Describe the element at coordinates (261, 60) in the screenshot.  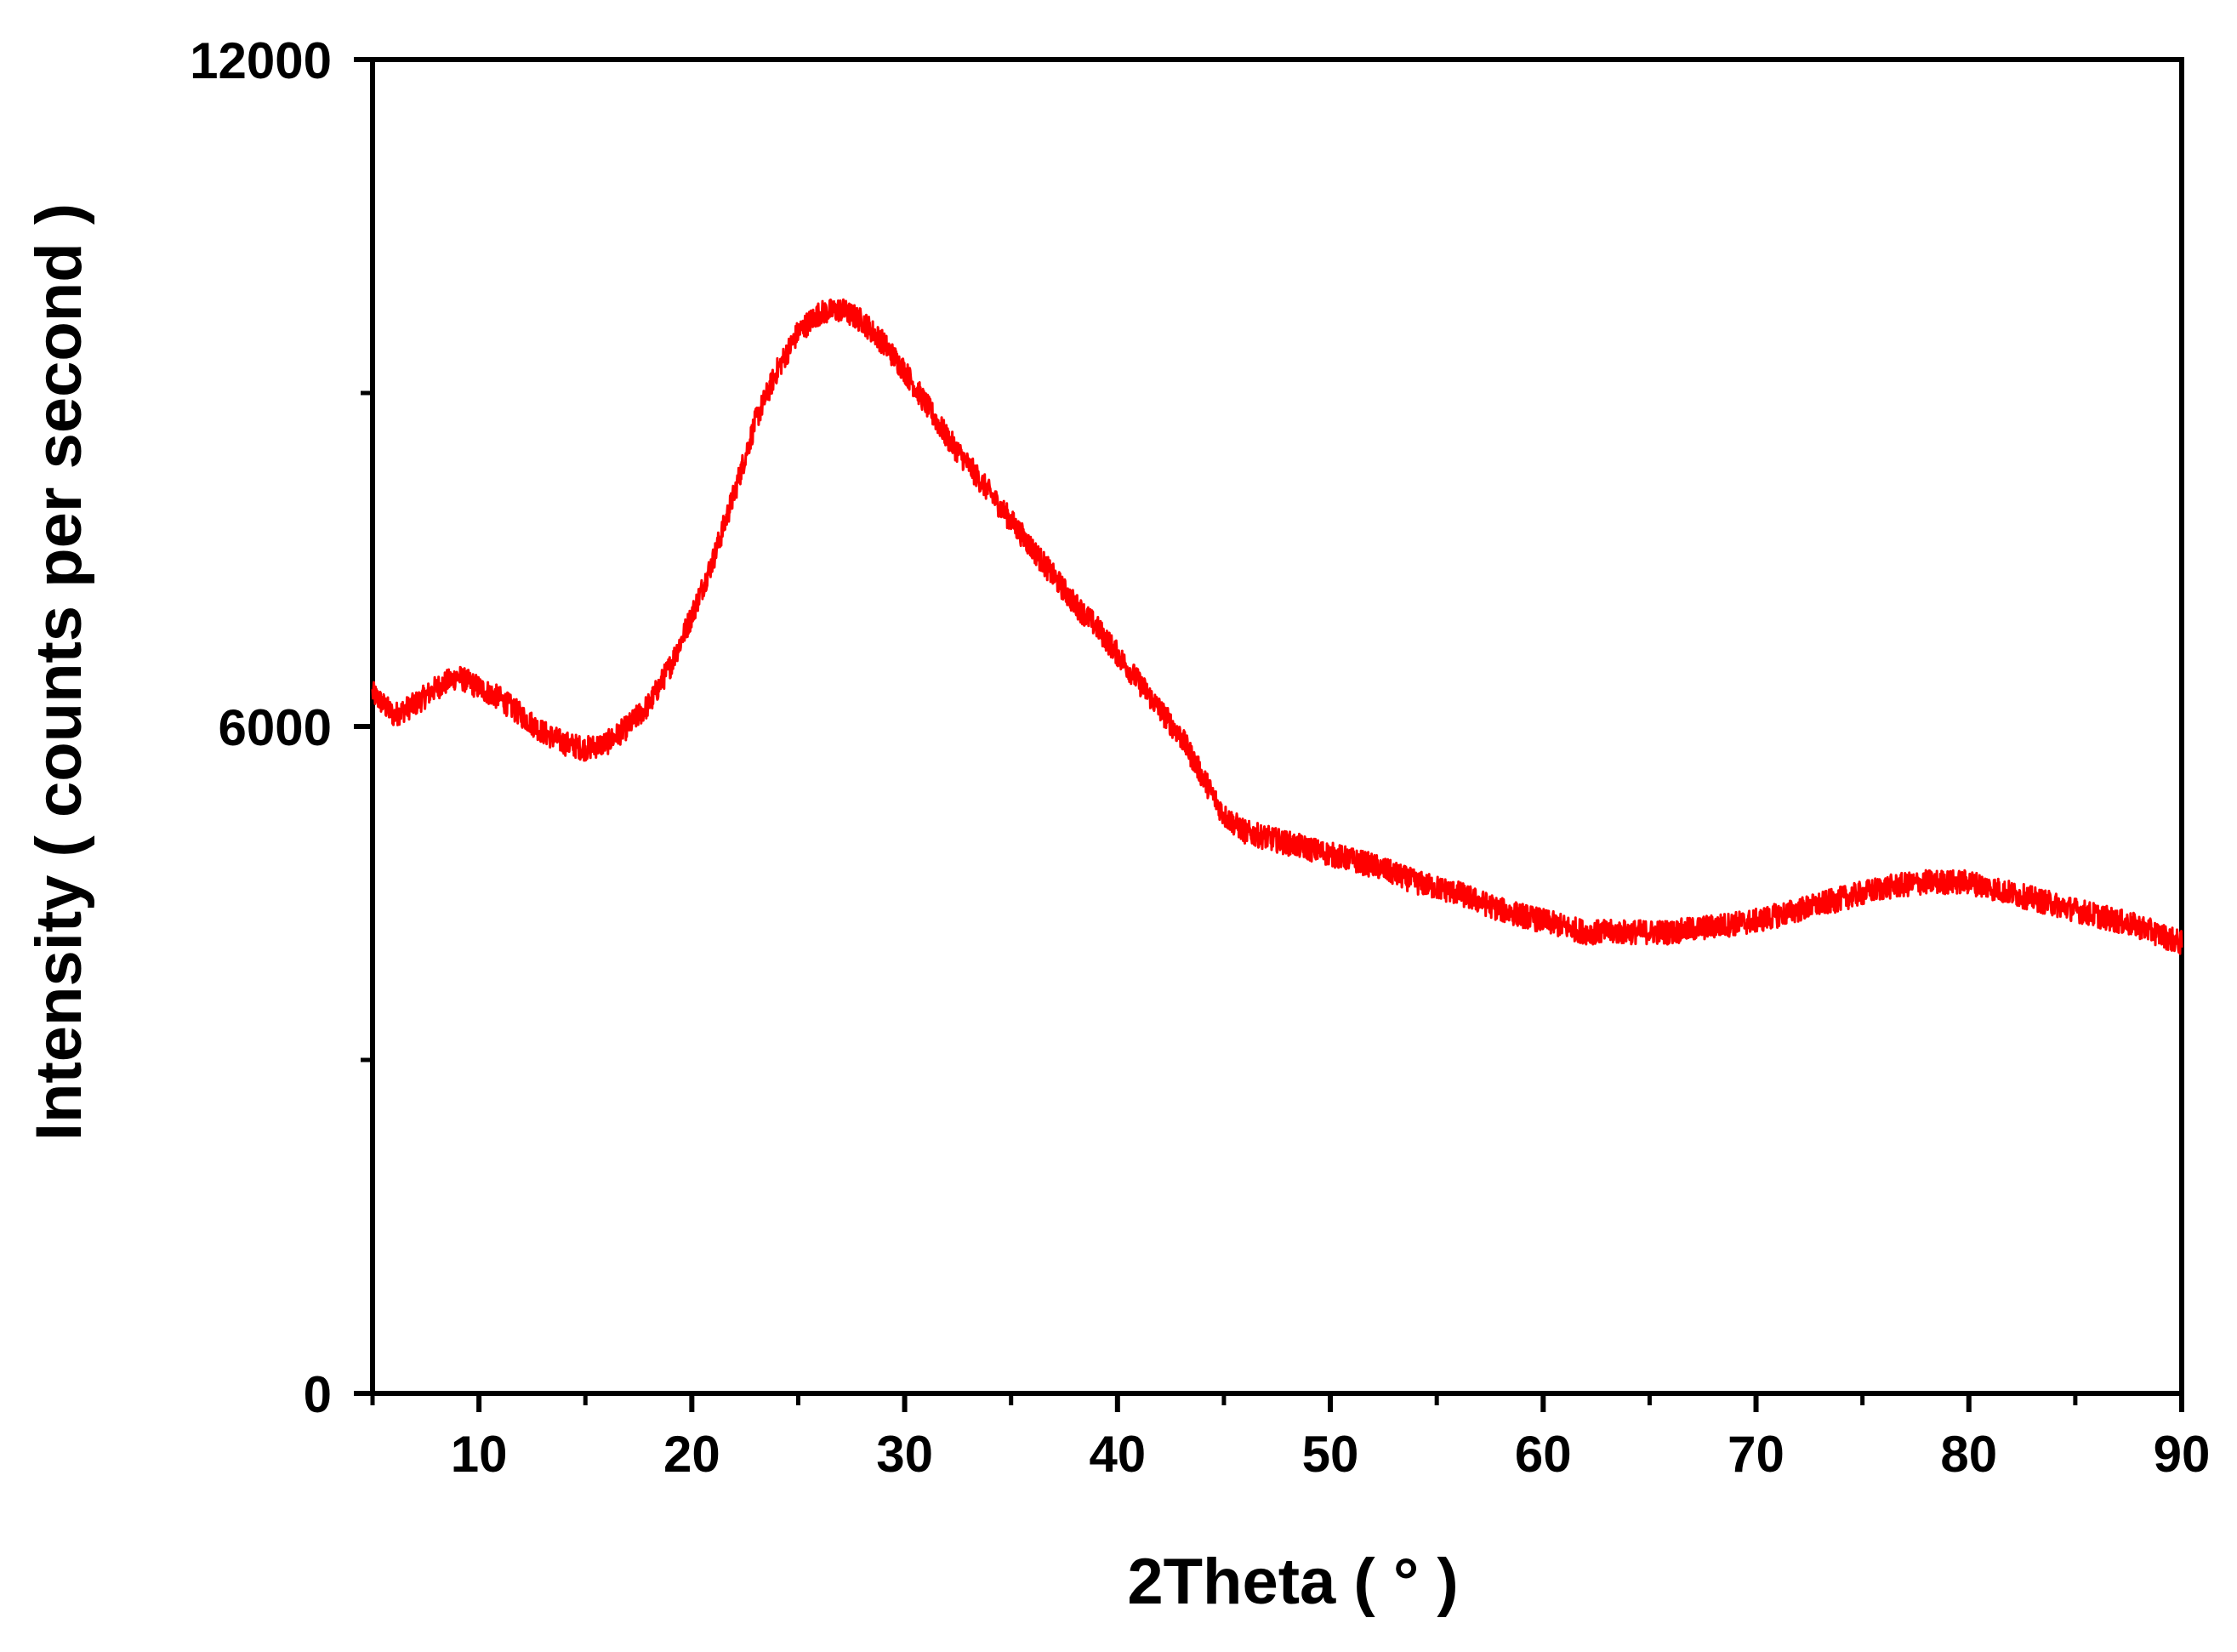
I see `y-tick-label: 12000` at that location.